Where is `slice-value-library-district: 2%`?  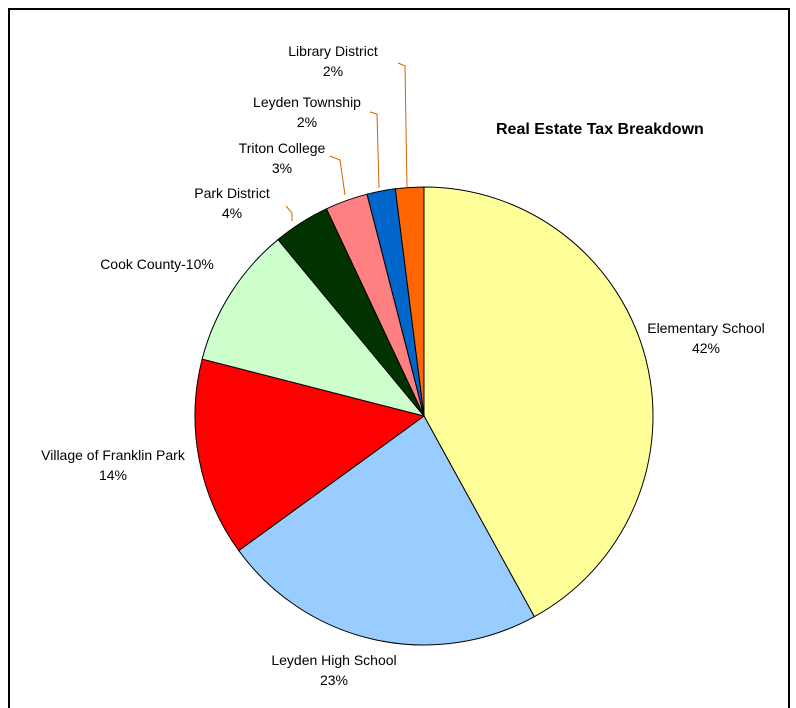
slice-value-library-district: 2% is located at coordinates (333, 71).